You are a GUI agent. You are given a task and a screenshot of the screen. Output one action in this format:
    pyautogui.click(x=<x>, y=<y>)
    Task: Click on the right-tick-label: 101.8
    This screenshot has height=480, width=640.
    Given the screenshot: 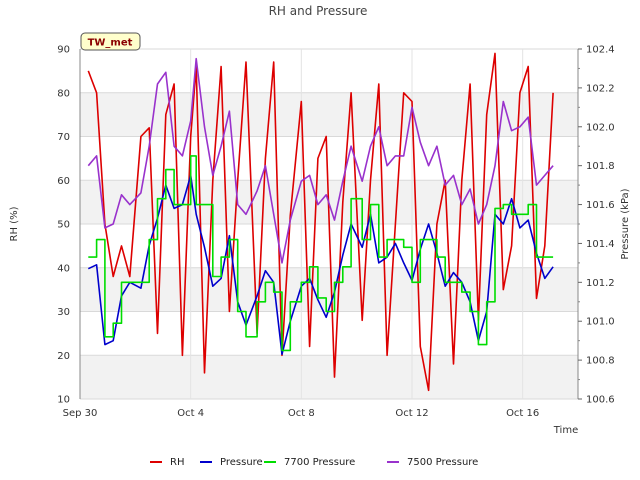 What is the action you would take?
    pyautogui.click(x=600, y=166)
    